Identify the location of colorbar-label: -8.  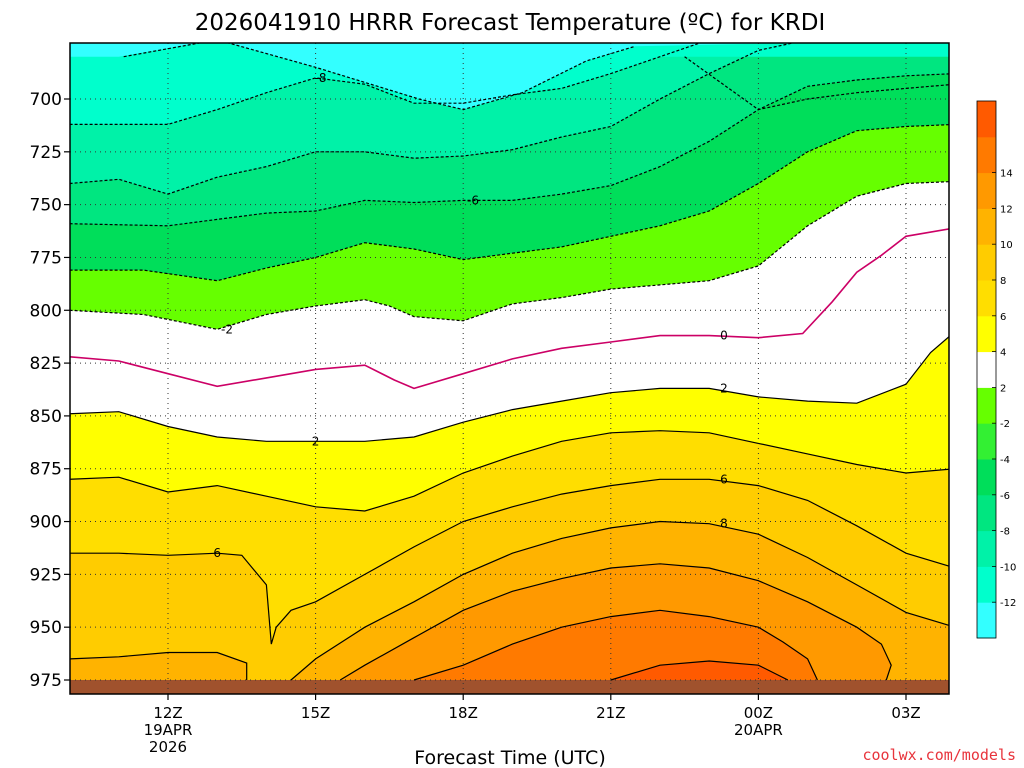
(1005, 532).